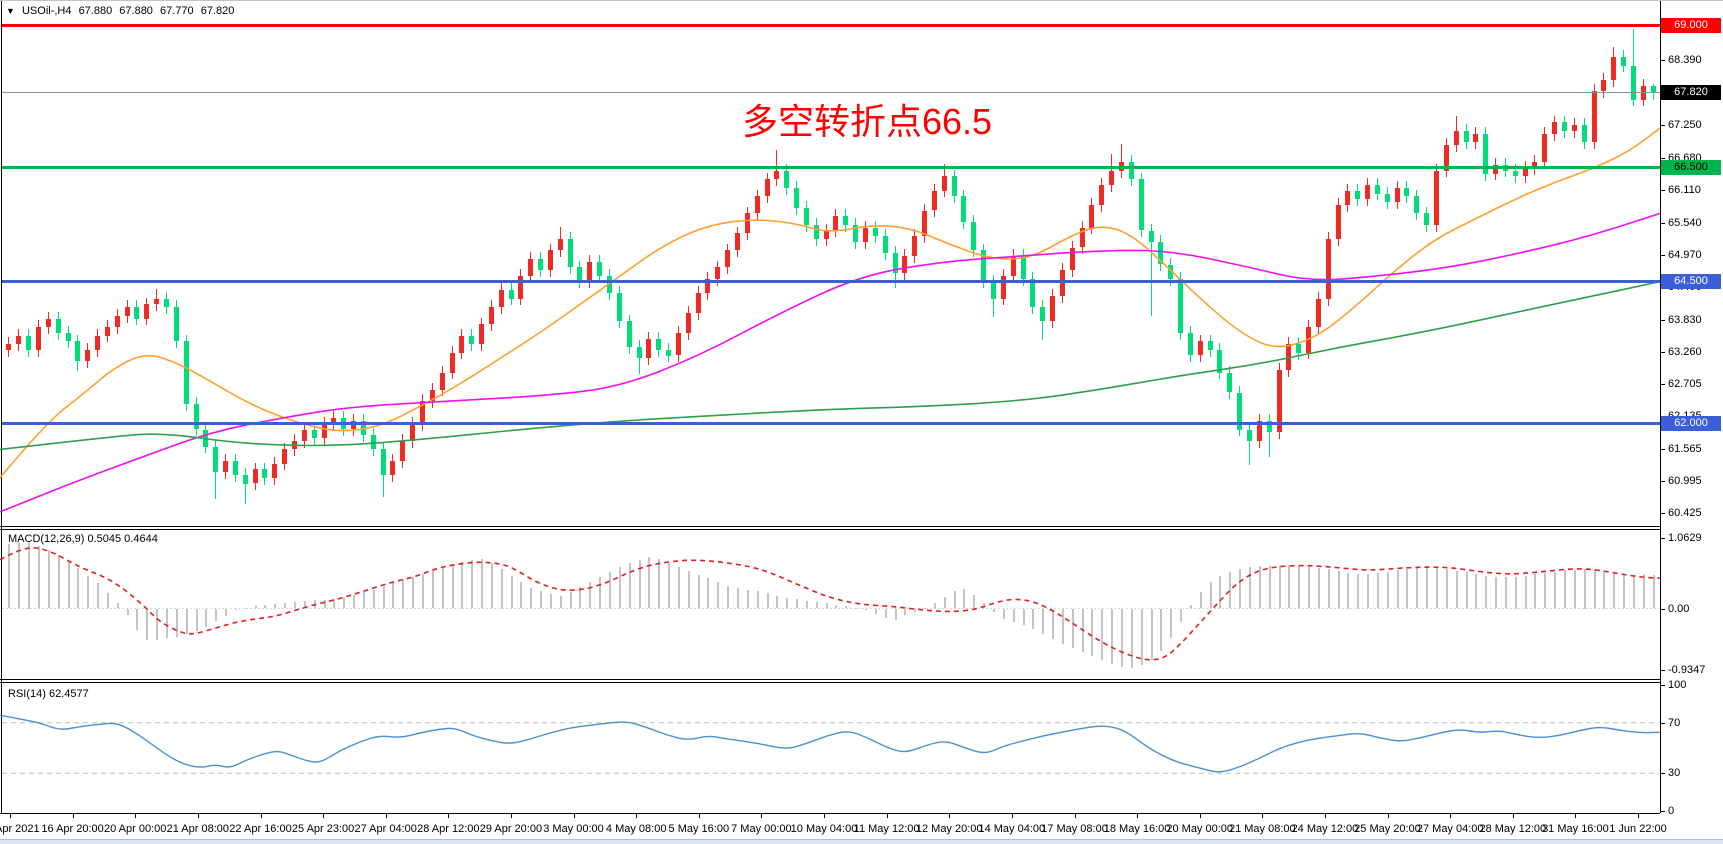  I want to click on rsi-panel, so click(830, 748).